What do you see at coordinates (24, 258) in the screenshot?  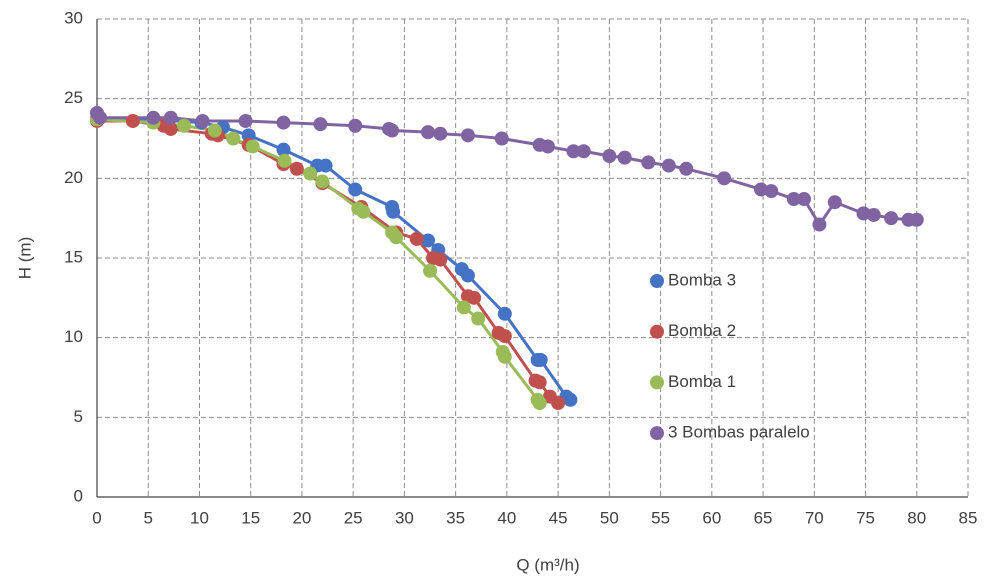 I see `y-axis-title: H (m)` at bounding box center [24, 258].